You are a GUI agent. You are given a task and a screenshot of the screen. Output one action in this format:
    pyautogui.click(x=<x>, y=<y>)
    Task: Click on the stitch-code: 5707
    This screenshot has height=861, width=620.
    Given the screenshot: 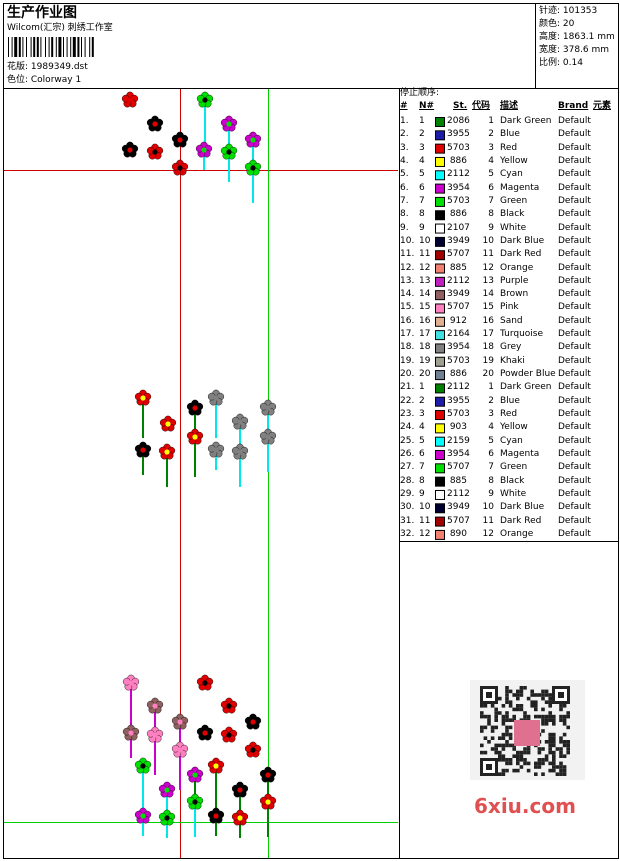 What is the action you would take?
    pyautogui.click(x=458, y=520)
    